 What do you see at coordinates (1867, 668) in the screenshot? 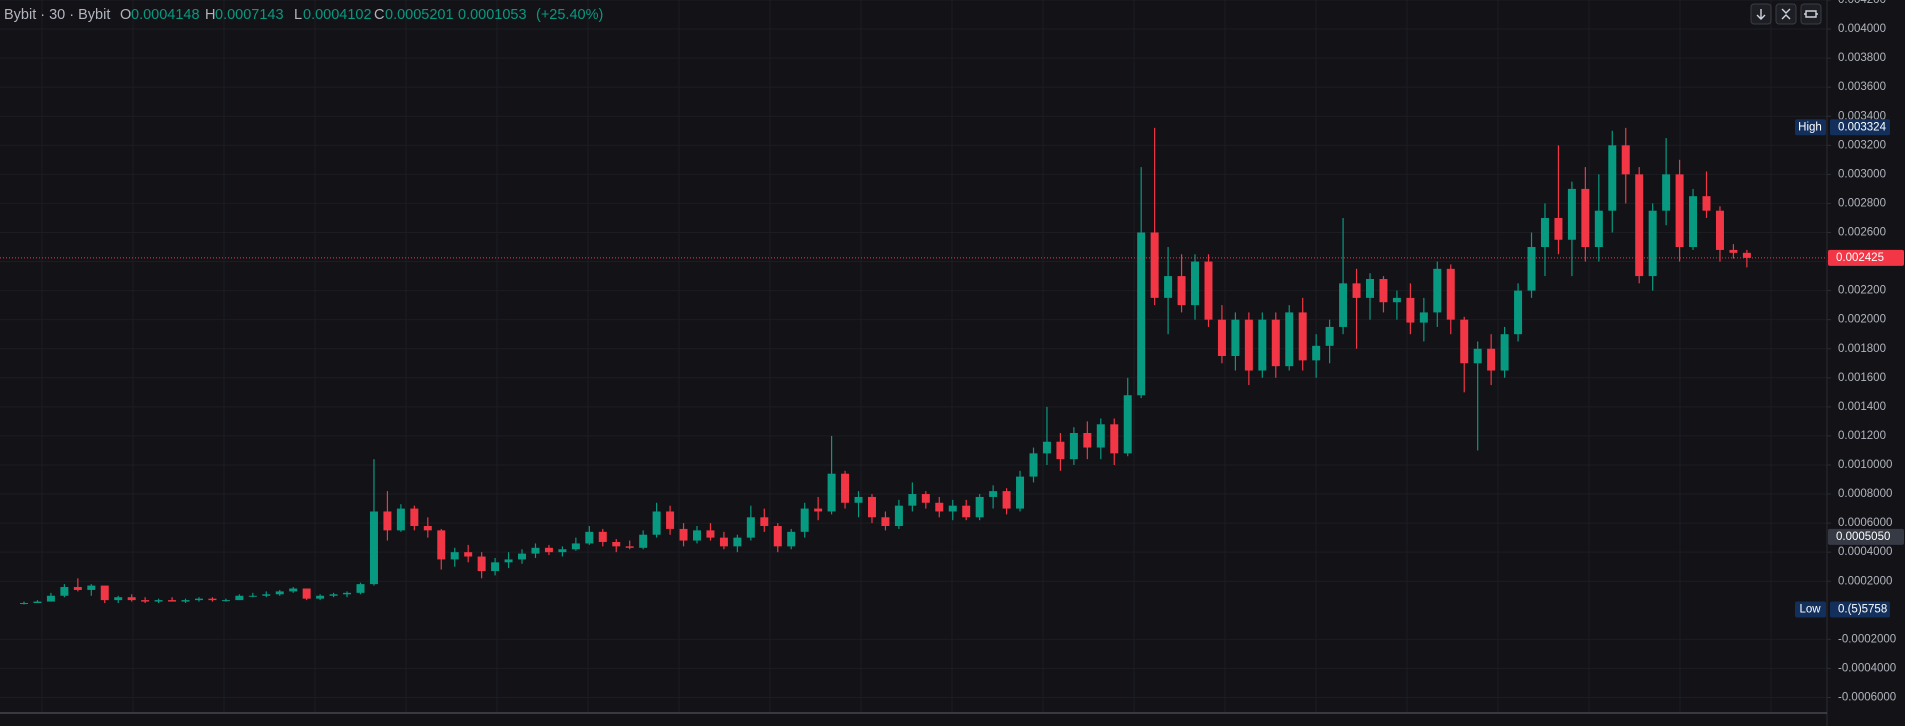
I see `y-tick-label: -0.0004000` at bounding box center [1867, 668].